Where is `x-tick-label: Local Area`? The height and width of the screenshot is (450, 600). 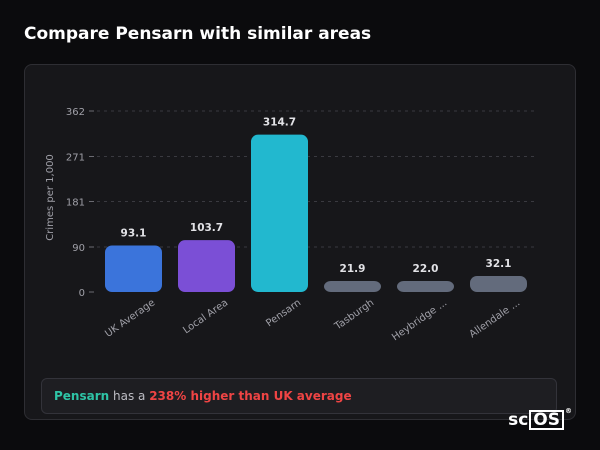
x-tick-label: Local Area is located at coordinates (205, 316).